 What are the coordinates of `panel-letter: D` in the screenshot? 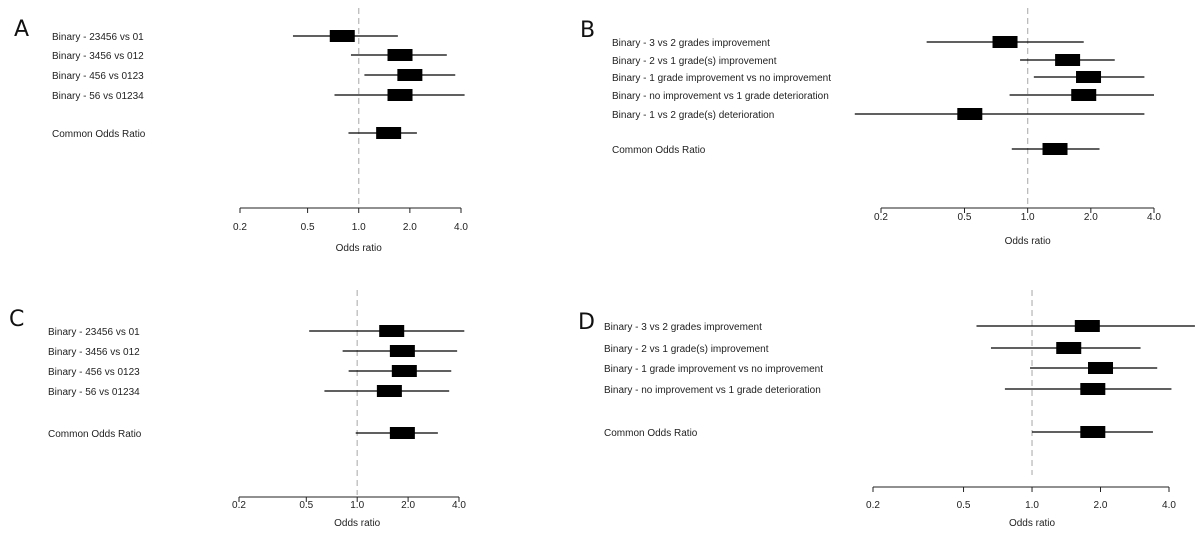 It's located at (586, 322).